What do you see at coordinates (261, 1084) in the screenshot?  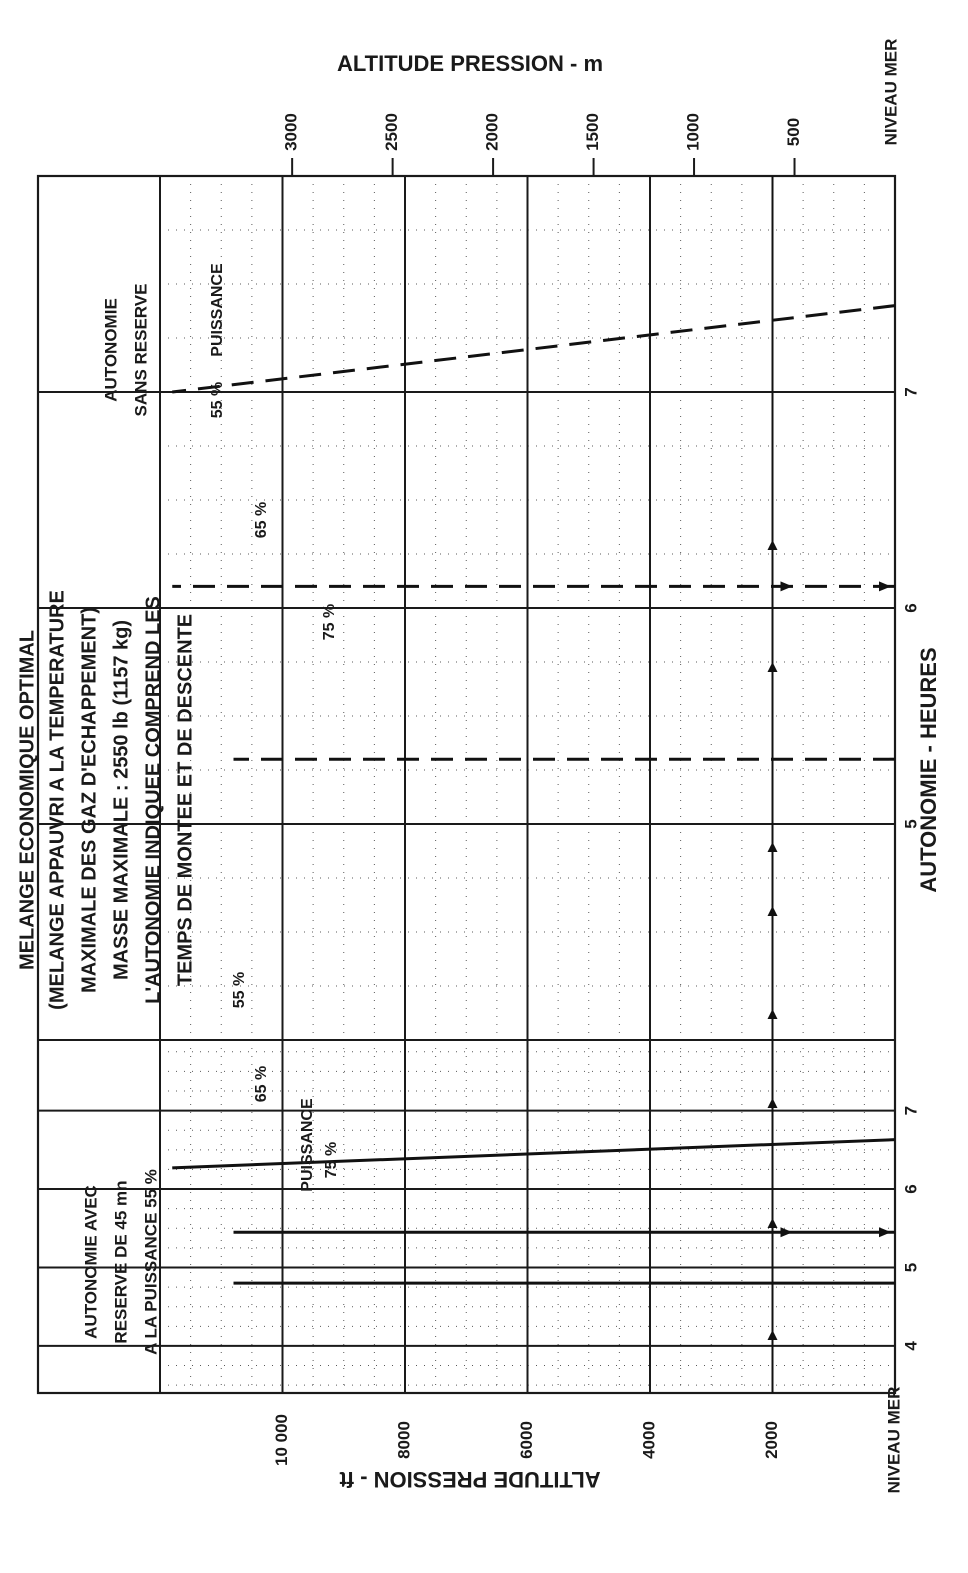 I see `series-label-65-left: 65 %` at bounding box center [261, 1084].